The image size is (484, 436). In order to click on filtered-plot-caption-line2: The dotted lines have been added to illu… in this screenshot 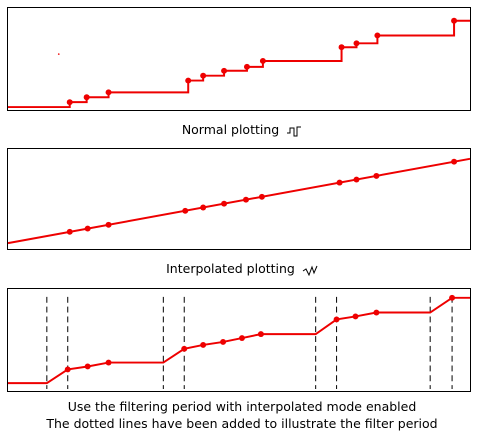, I will do `click(242, 423)`.